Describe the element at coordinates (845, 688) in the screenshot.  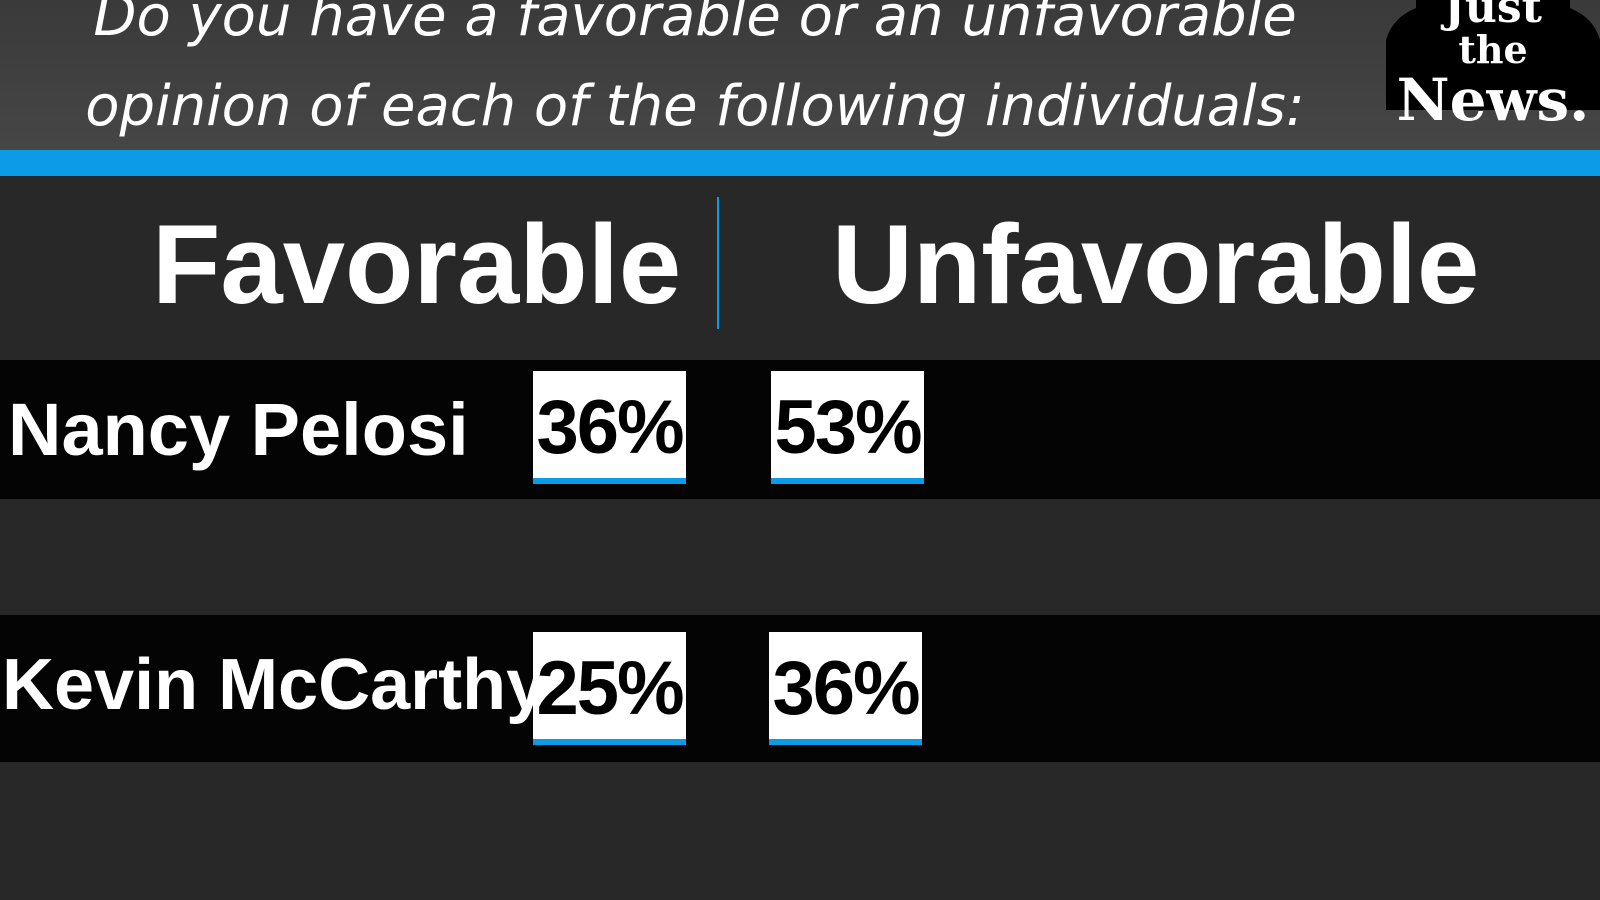
I see `unfavorable-value: 36%` at that location.